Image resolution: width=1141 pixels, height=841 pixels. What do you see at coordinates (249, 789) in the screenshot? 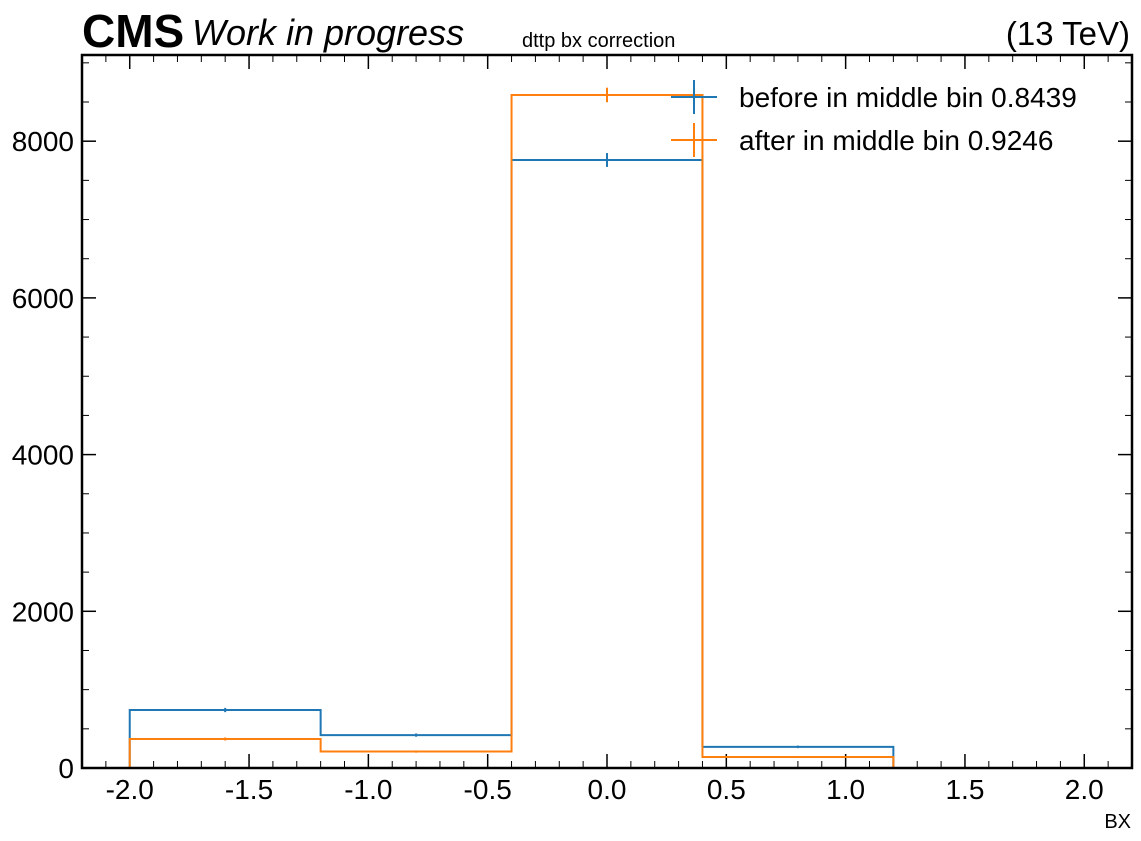
I see `x-tick-label: -1.5` at bounding box center [249, 789].